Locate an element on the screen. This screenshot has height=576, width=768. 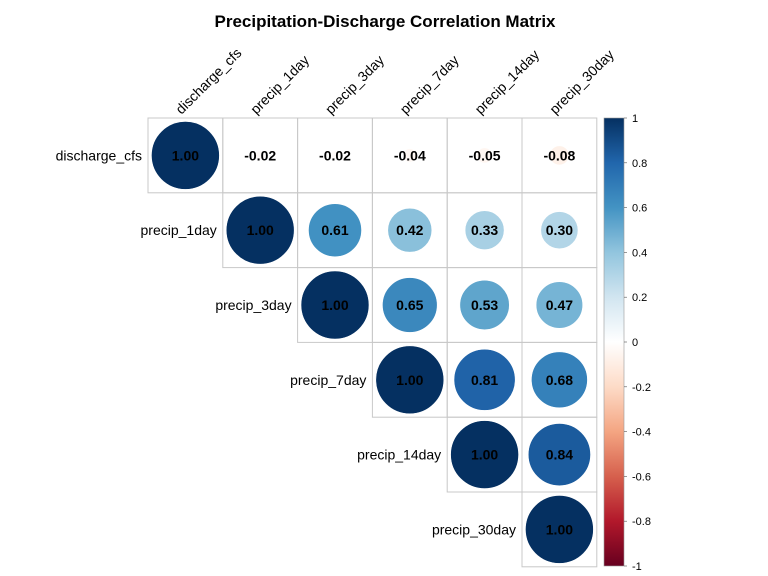
value-label-discharge_cfs-precip_1day: -0.02 is located at coordinates (260, 155).